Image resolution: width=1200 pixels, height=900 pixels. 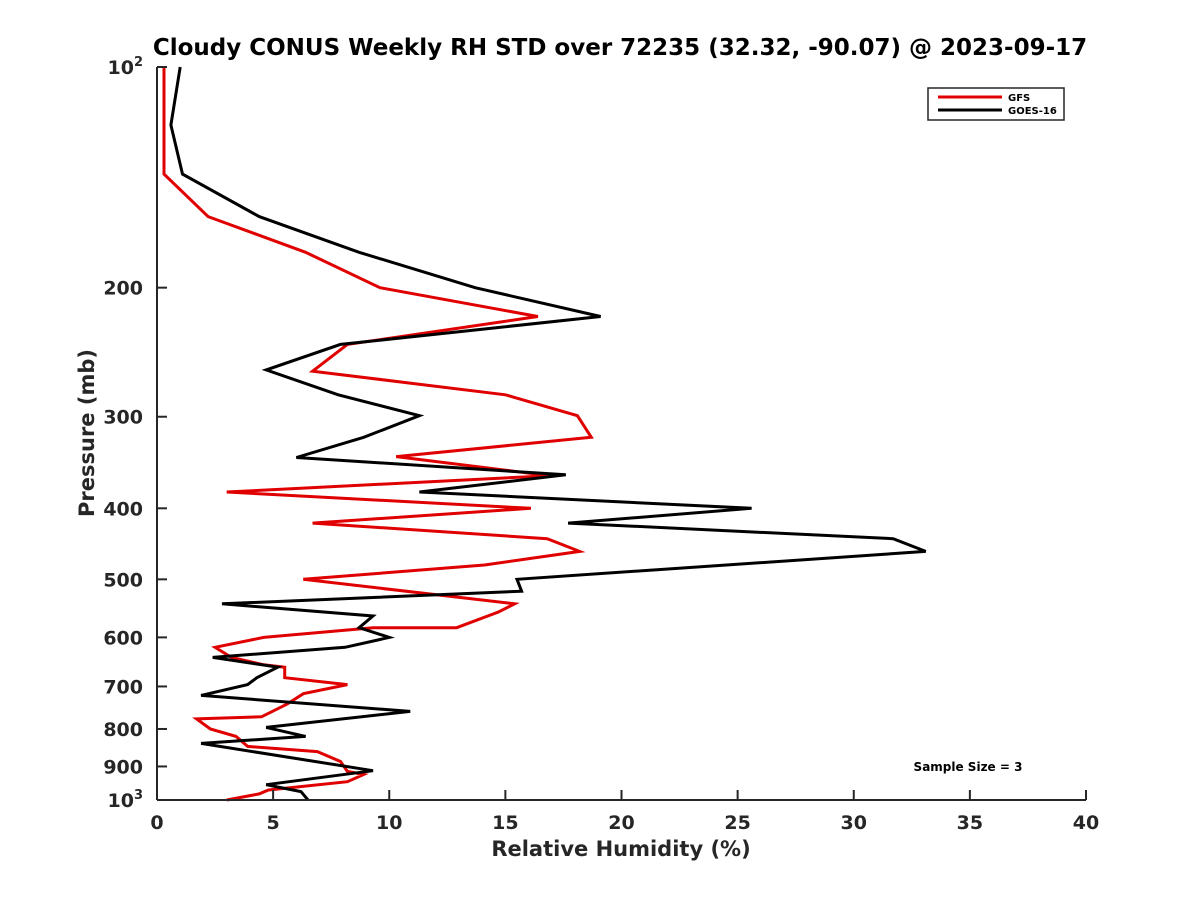 What do you see at coordinates (505, 823) in the screenshot?
I see `x-tick-label: 15` at bounding box center [505, 823].